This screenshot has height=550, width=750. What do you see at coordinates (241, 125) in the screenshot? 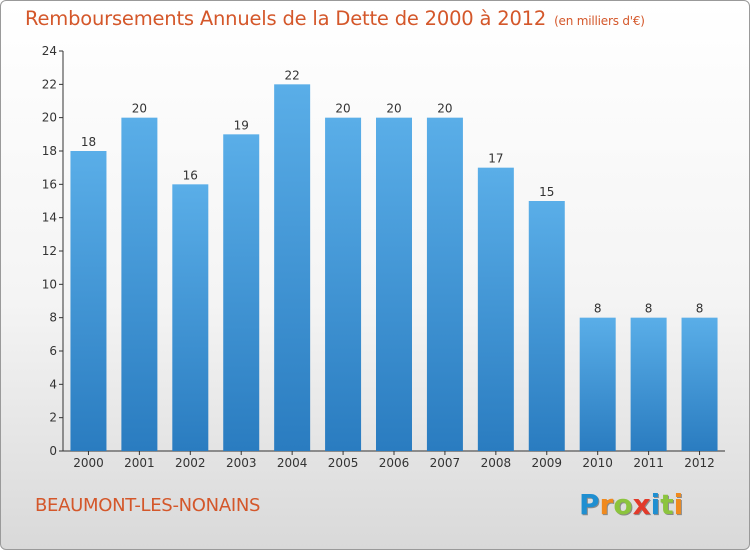
I see `data-label: 19` at bounding box center [241, 125].